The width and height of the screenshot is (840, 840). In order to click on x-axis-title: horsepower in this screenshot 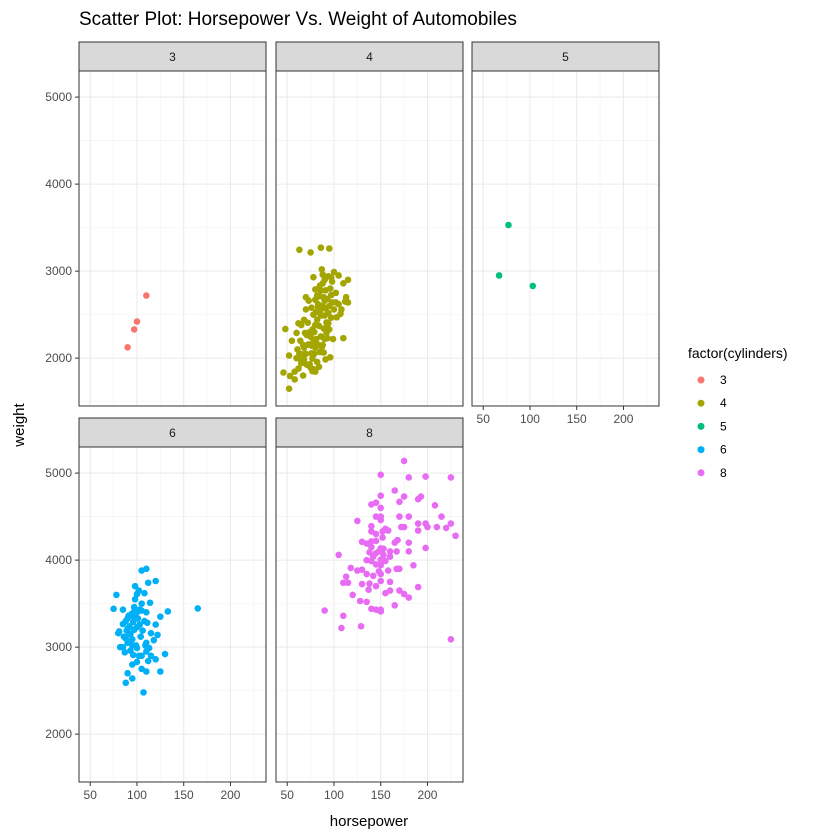, I will do `click(369, 821)`.